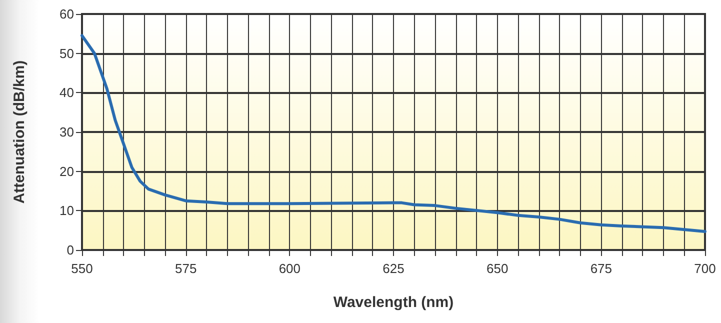 This screenshot has width=721, height=323. I want to click on y-tick-label: 0, so click(70, 250).